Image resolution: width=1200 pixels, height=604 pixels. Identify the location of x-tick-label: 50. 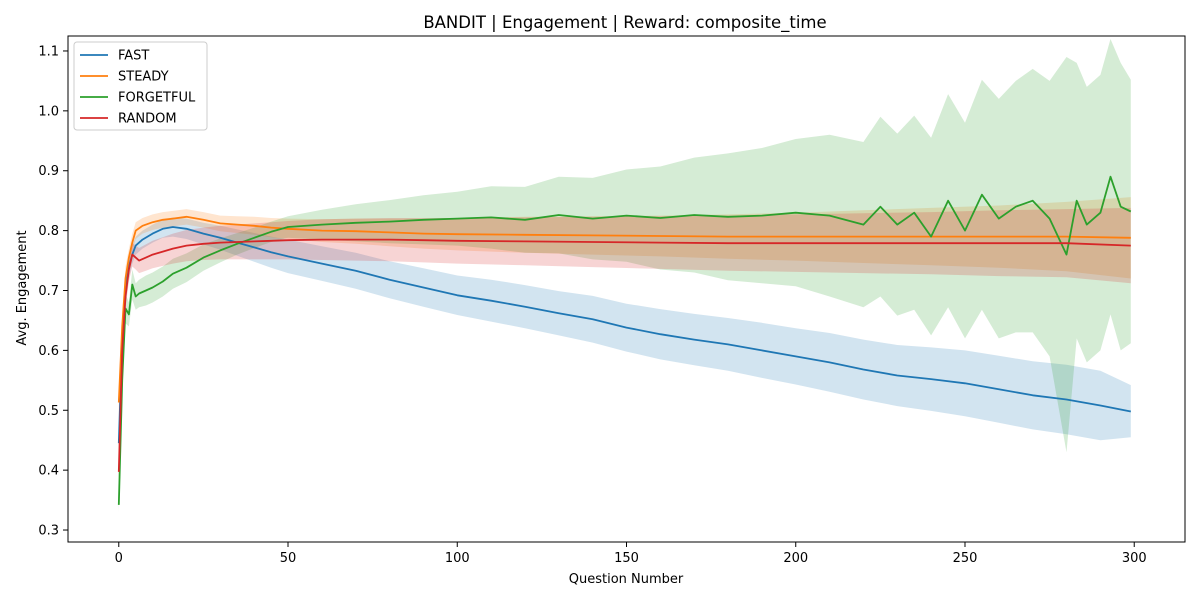
(288, 558).